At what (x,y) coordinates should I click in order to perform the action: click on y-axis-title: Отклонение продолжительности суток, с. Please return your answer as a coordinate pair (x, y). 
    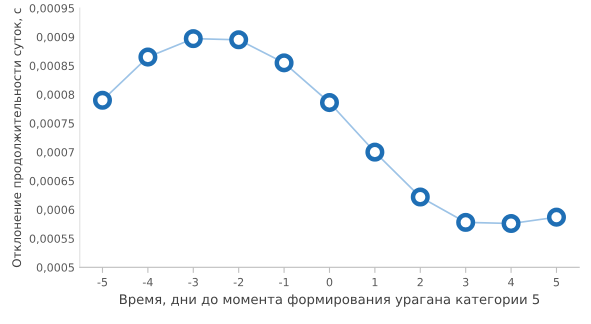
    Looking at the image, I should click on (18, 138).